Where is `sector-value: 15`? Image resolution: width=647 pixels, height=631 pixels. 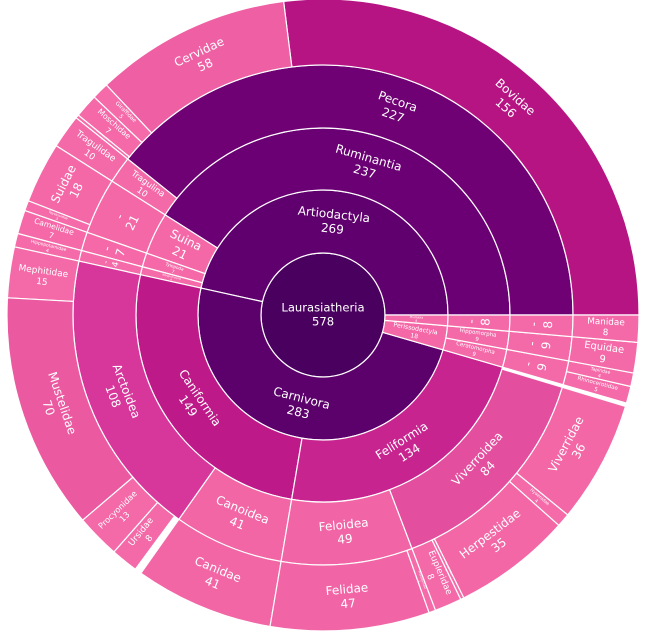 sector-value: 15 is located at coordinates (41, 282).